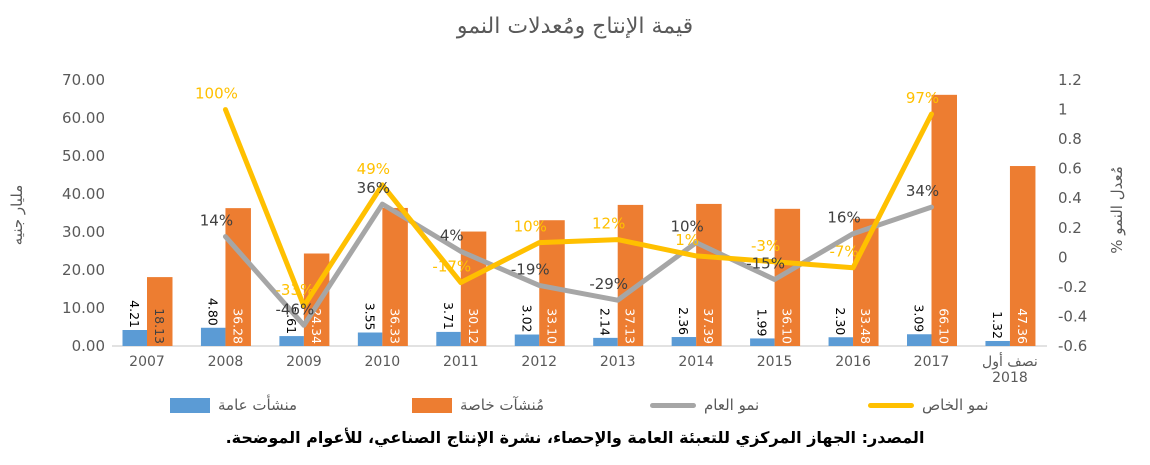 The image size is (1150, 465). I want to click on x-axis-category-label: 2017, so click(932, 362).